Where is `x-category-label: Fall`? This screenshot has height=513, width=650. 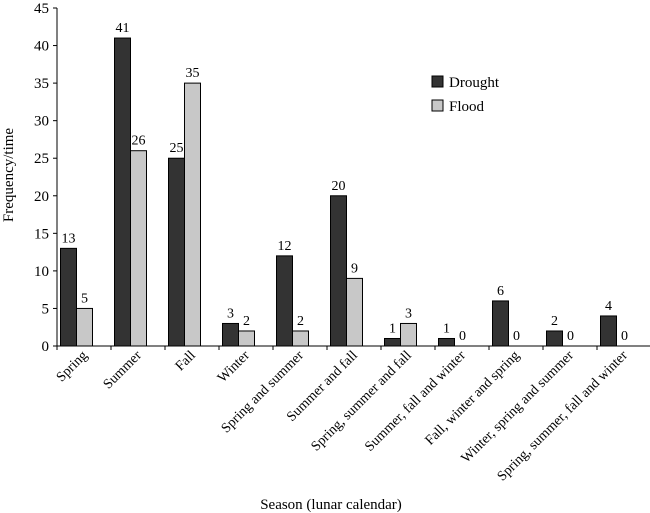 x-category-label: Fall is located at coordinates (186, 361).